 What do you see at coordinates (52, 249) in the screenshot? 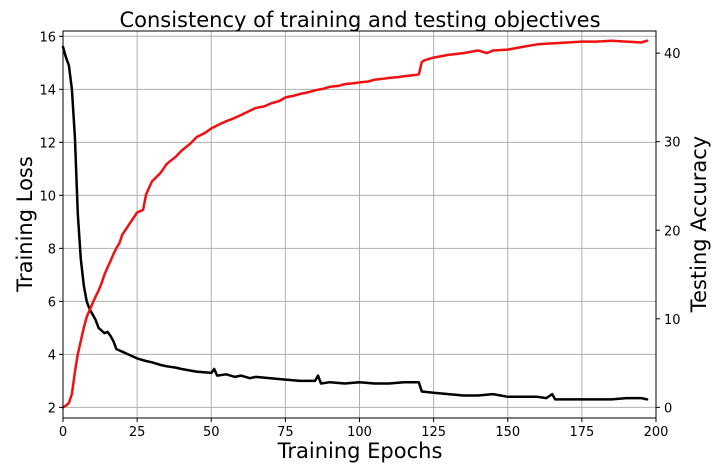
I see `y-left-tick-label: 8` at bounding box center [52, 249].